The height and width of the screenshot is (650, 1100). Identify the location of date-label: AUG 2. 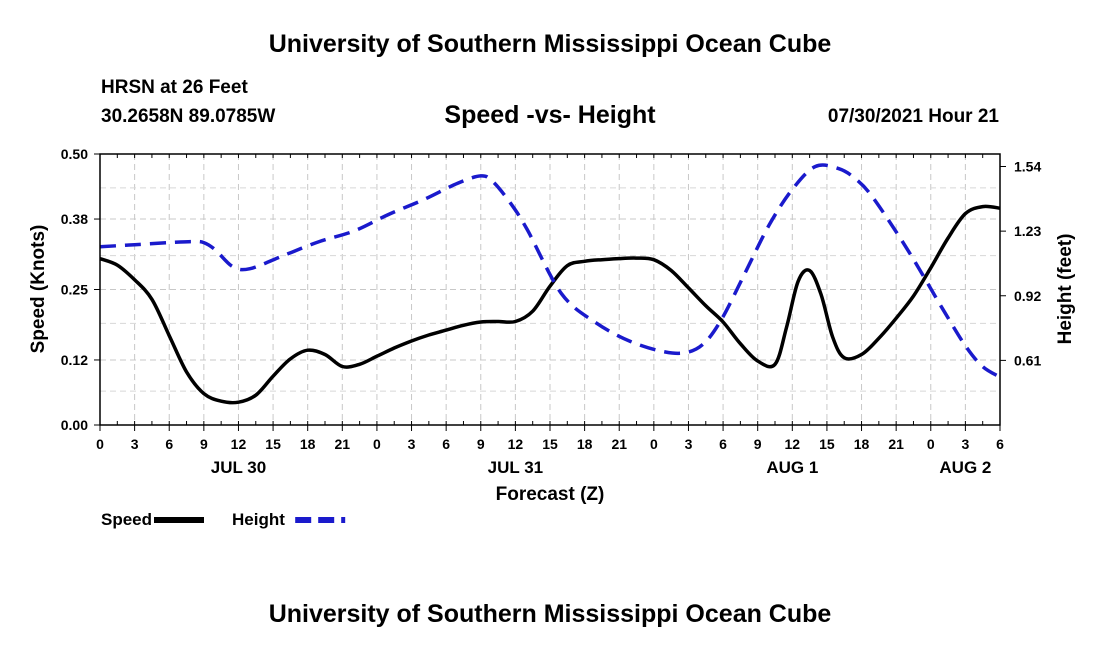
(965, 467).